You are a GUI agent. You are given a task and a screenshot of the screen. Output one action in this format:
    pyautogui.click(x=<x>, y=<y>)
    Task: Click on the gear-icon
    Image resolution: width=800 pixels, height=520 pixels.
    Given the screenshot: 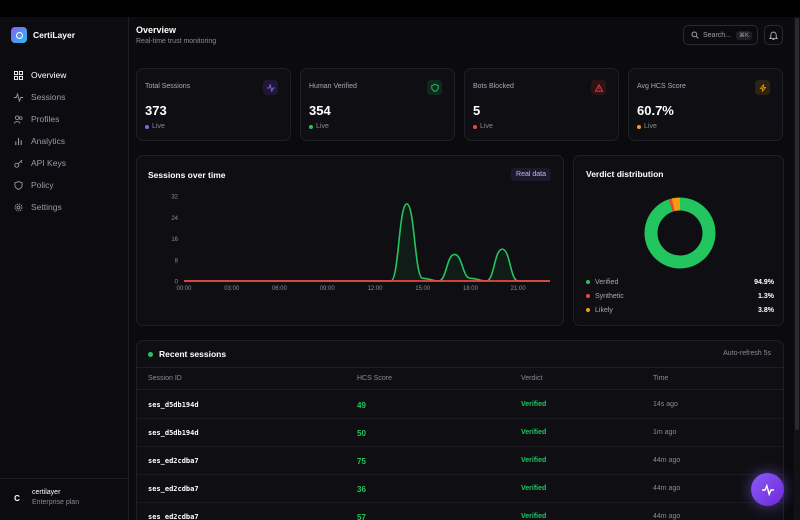 What is the action you would take?
    pyautogui.click(x=18, y=207)
    